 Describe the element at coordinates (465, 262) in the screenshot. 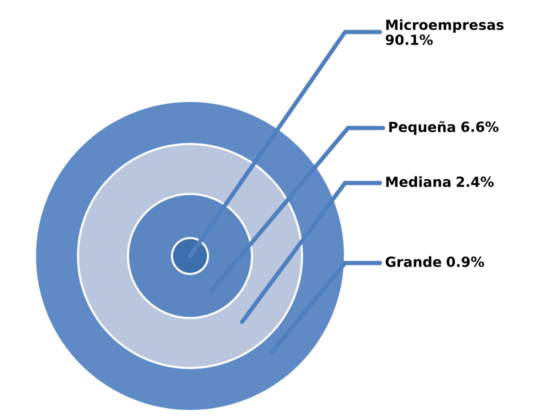

I see `data-label: 0.9%` at that location.